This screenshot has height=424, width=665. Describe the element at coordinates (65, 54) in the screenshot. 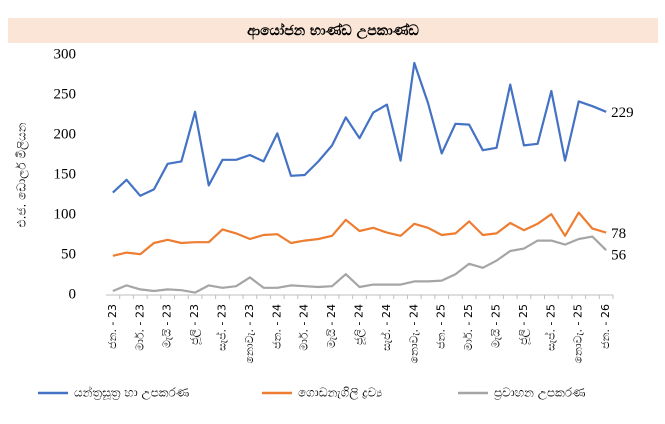

I see `y-tick-label: 300` at that location.